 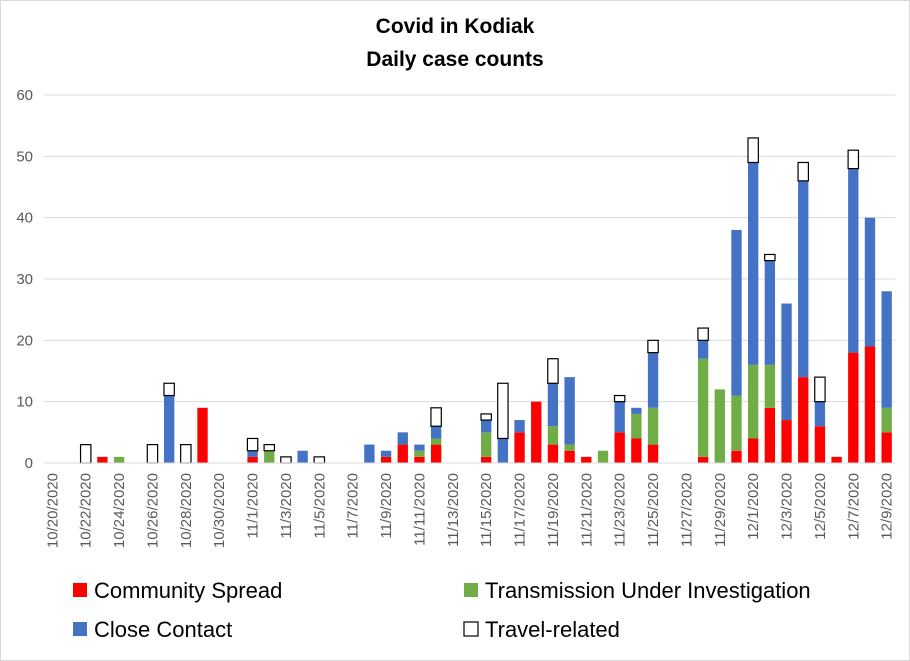 What do you see at coordinates (620, 510) in the screenshot?
I see `x-tick-label: 11/23/2020` at bounding box center [620, 510].